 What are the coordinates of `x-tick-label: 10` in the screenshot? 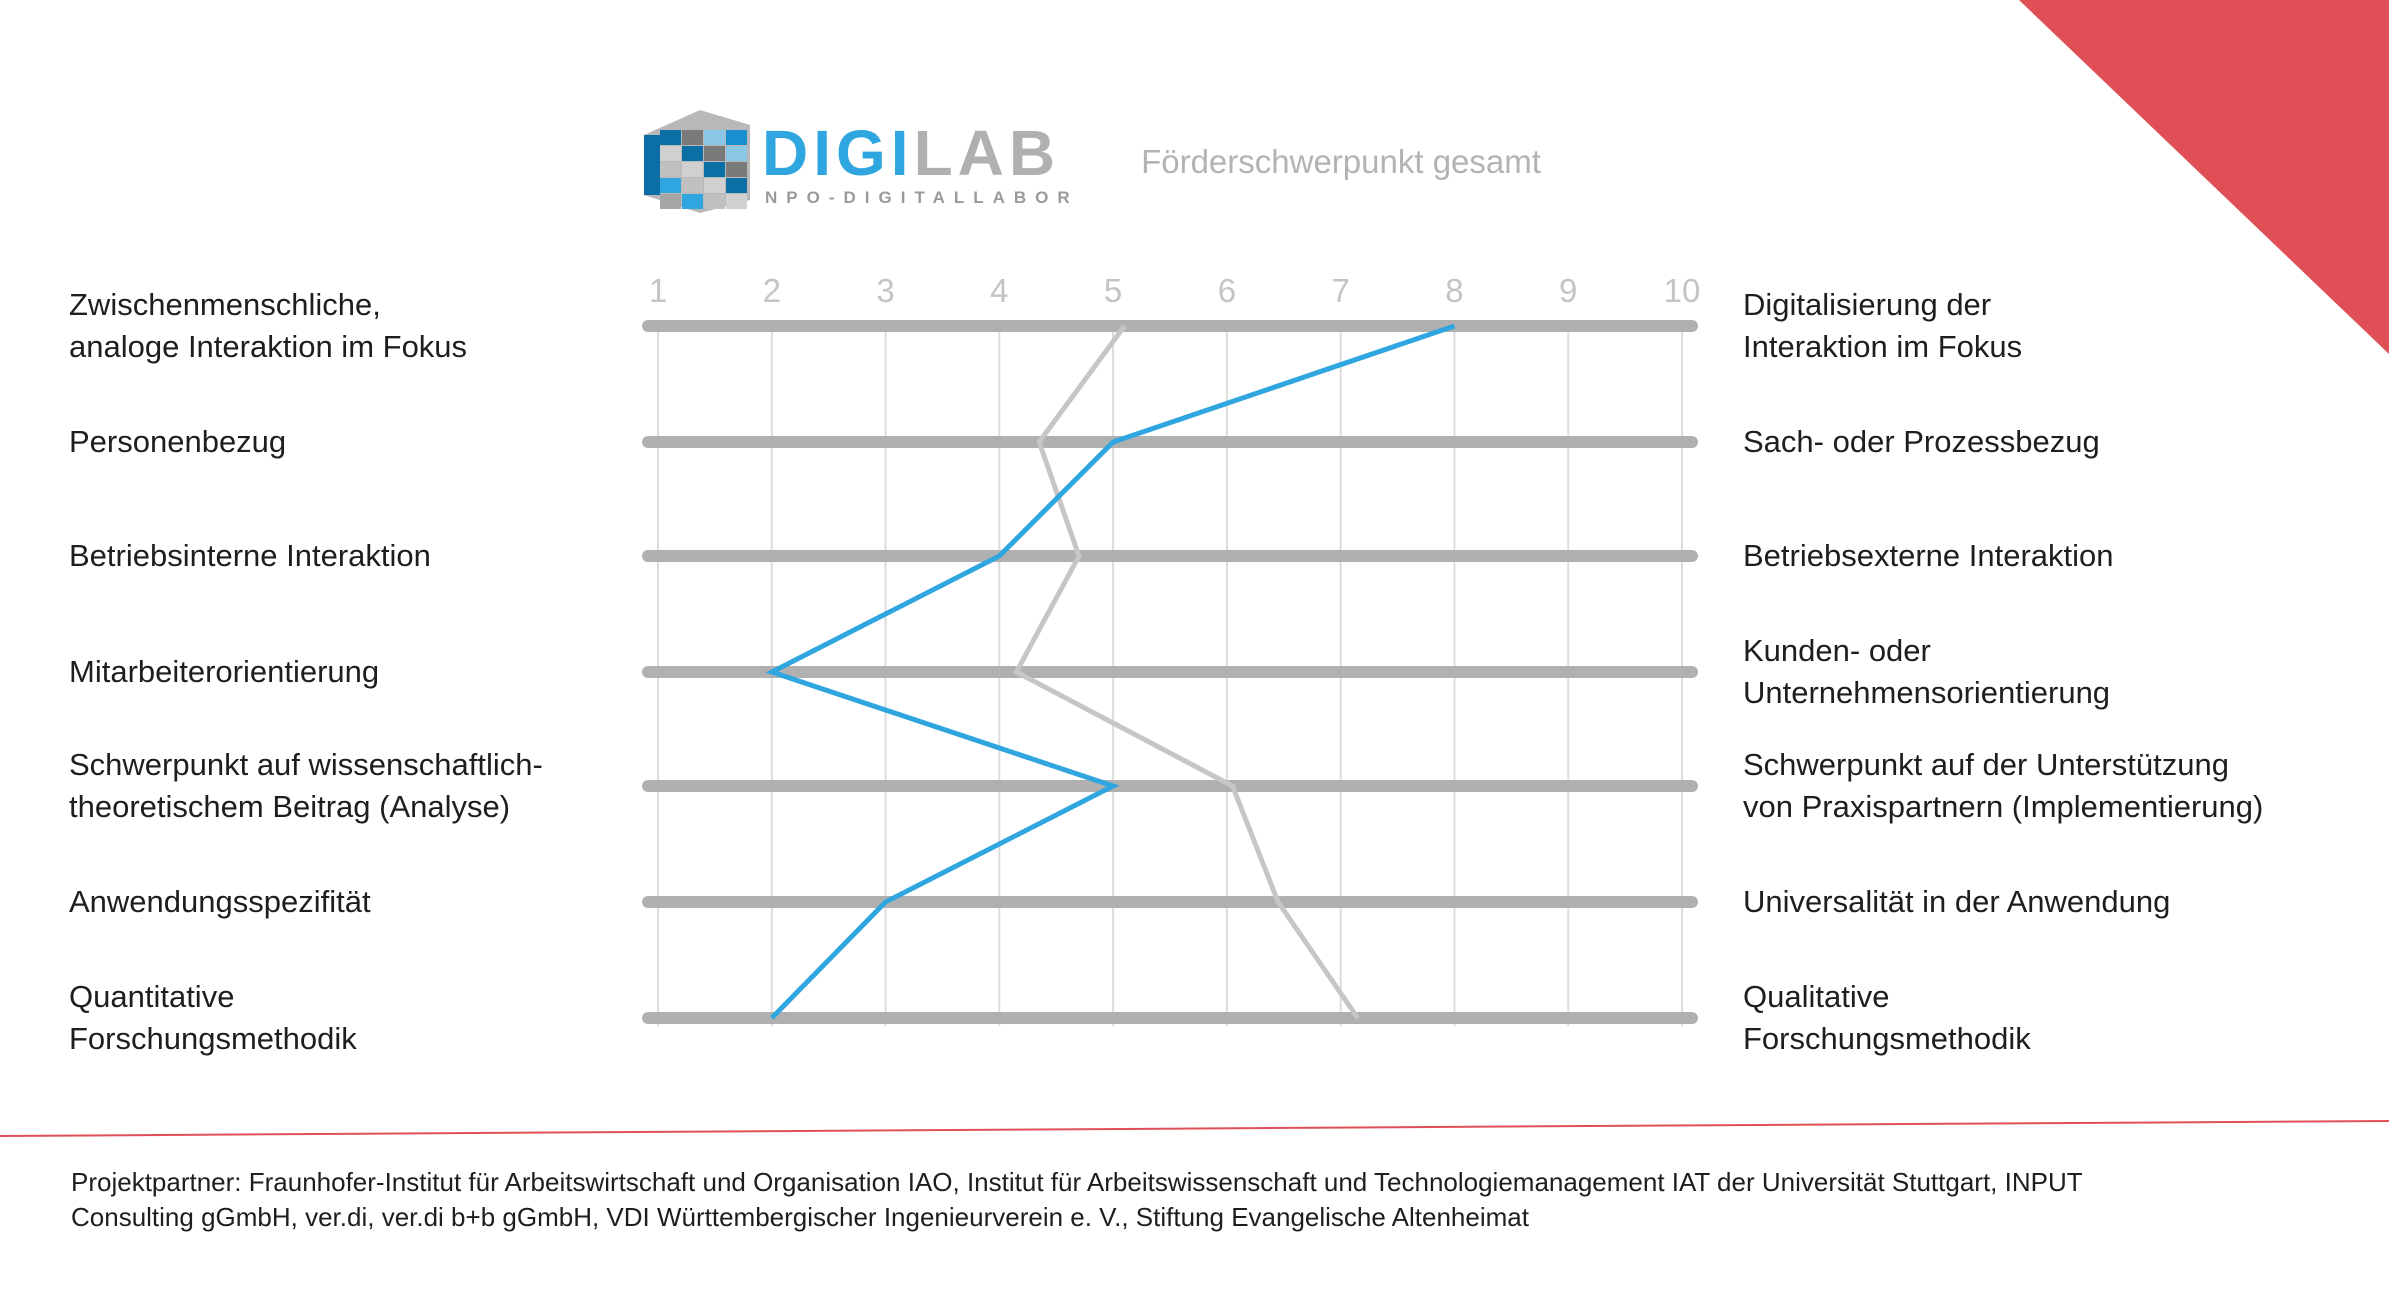 It's located at (1682, 290).